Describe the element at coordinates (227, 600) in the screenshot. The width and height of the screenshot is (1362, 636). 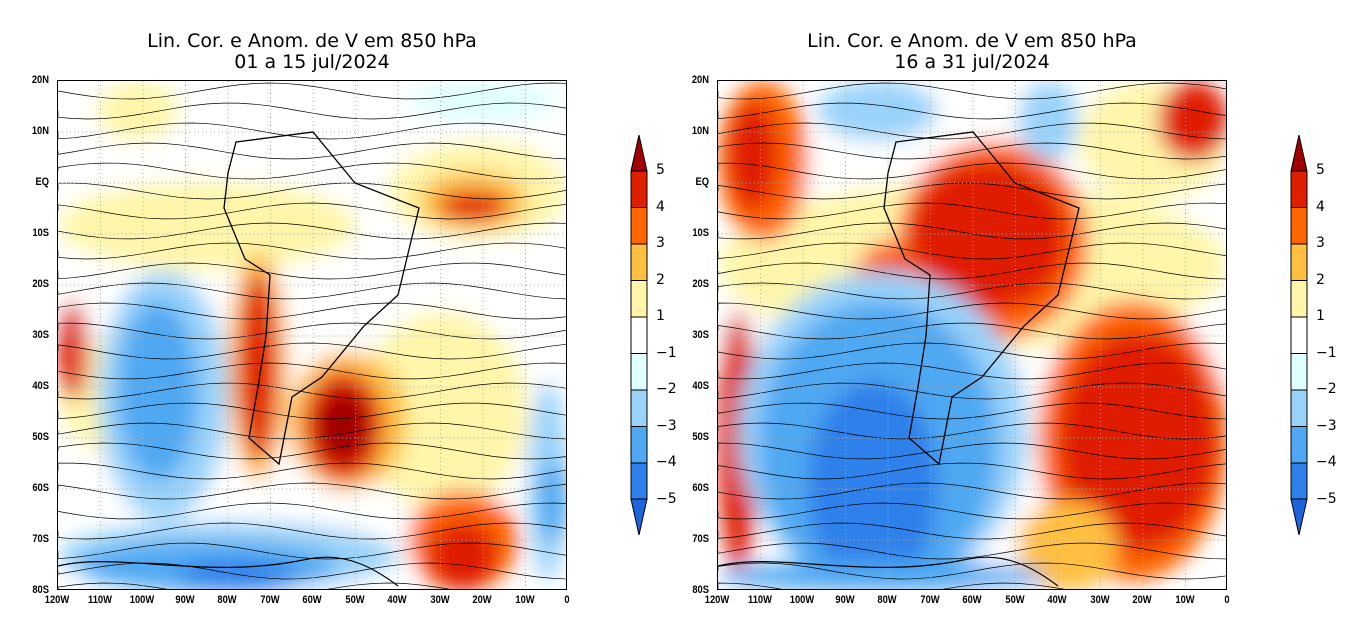
I see `lon-label: 80W` at that location.